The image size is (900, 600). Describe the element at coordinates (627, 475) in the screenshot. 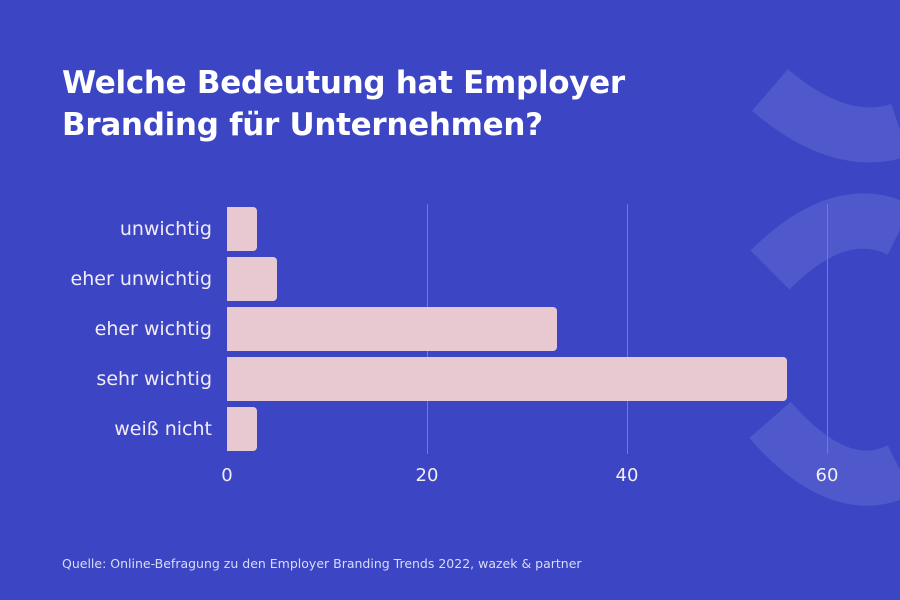

I see `x-tick: 40` at that location.